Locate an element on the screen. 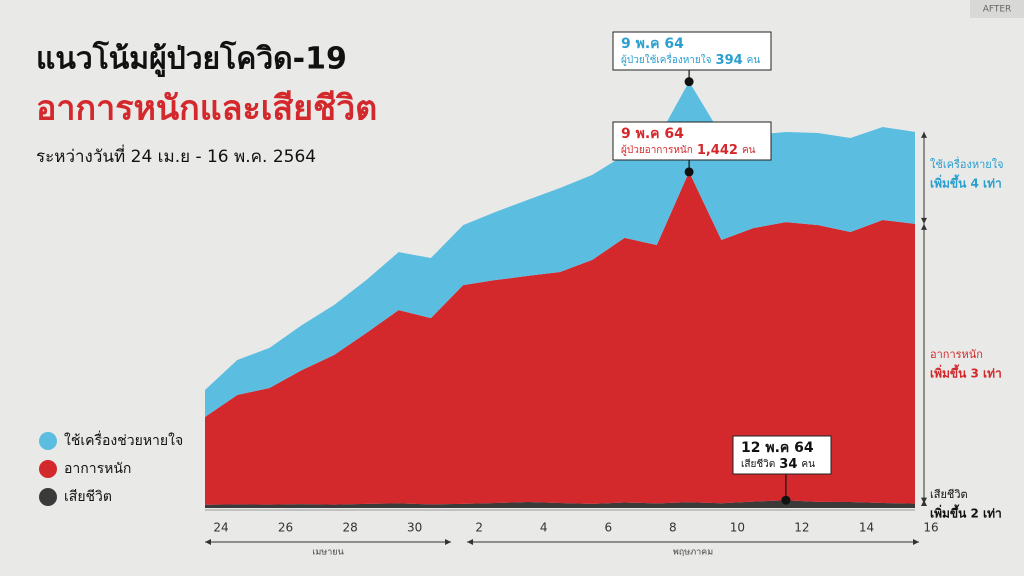 This screenshot has height=576, width=1024. x-tick-label: 2 is located at coordinates (479, 528).